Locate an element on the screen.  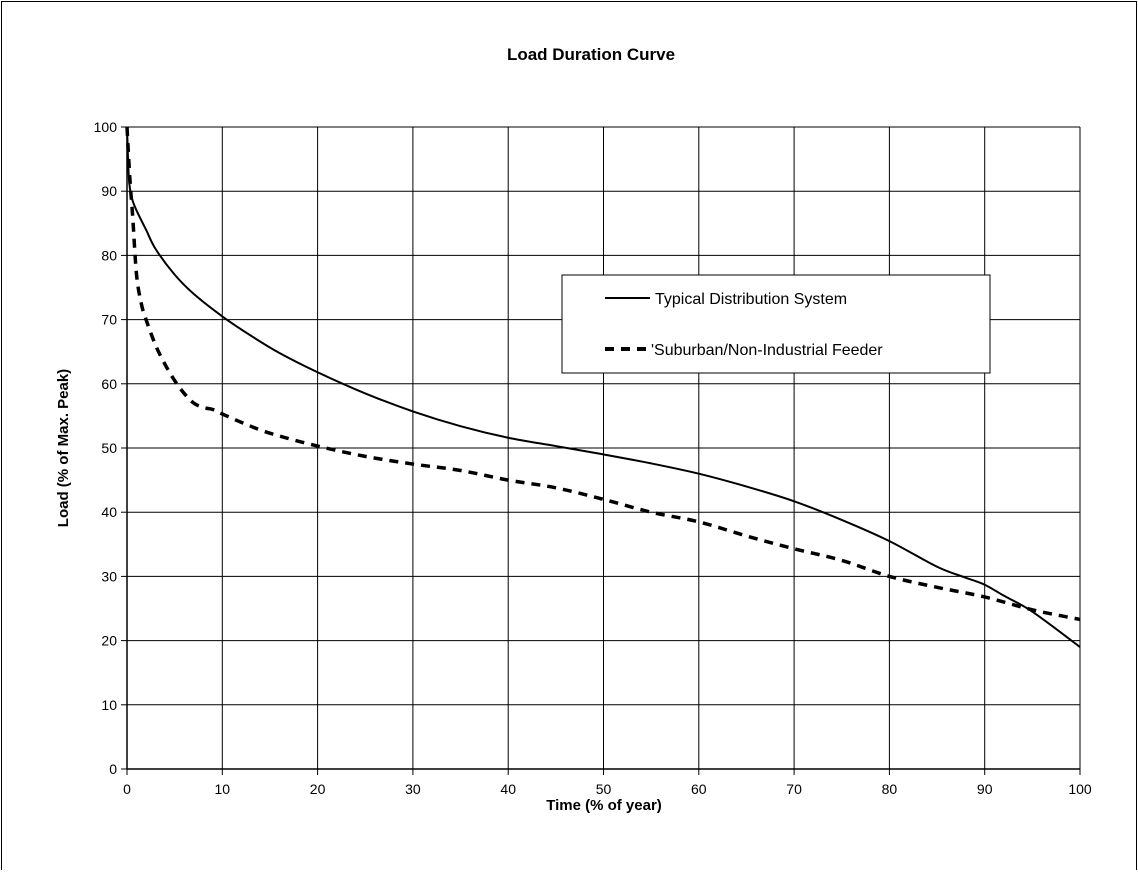
y-axis-title: Load (% of Max. Peak) is located at coordinates (63, 448).